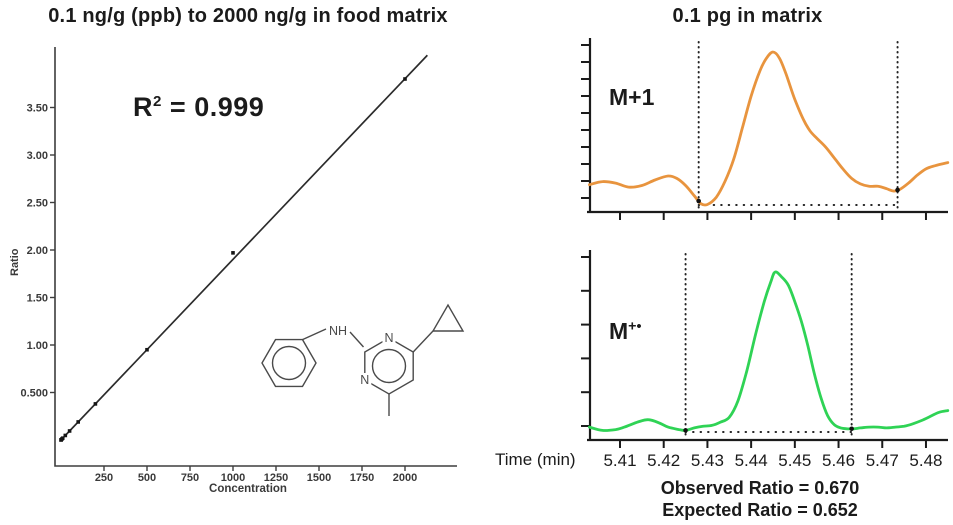 The width and height of the screenshot is (953, 525). Describe the element at coordinates (619, 331) in the screenshot. I see `molecular-ion-text: M` at that location.